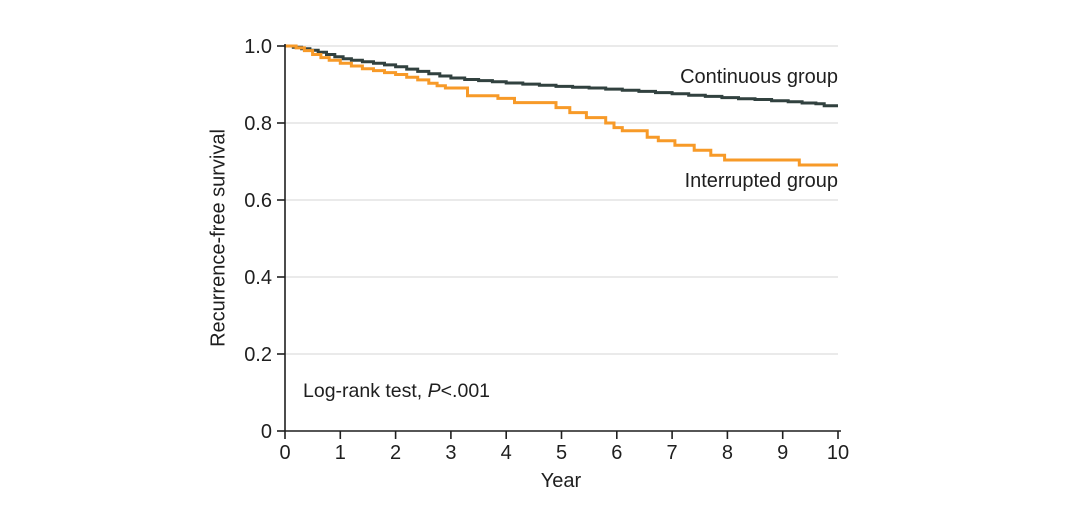 The width and height of the screenshot is (1080, 527). I want to click on annotation-suffix: <.001, so click(465, 391).